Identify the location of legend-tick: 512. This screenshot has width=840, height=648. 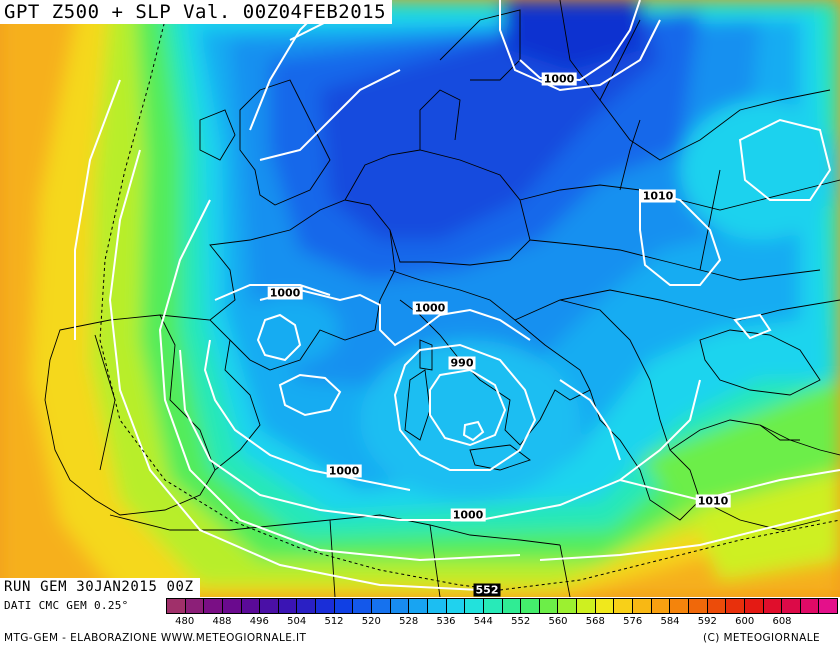
(334, 621).